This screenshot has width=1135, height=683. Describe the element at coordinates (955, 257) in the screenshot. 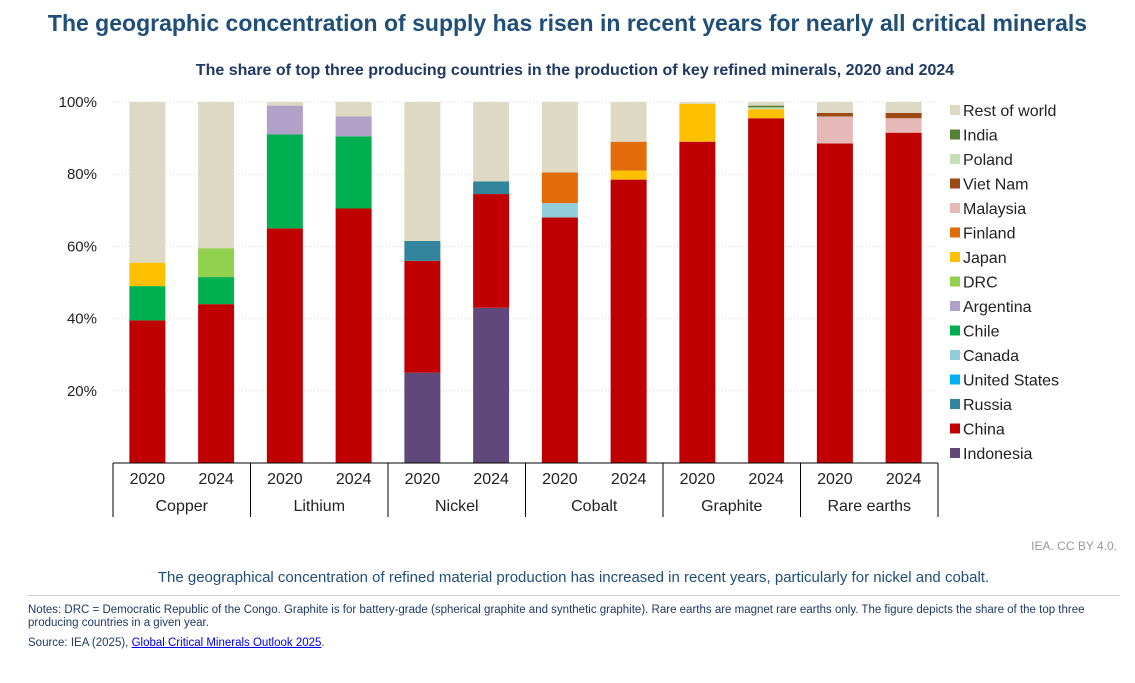

I see `legend-swatch-japan` at that location.